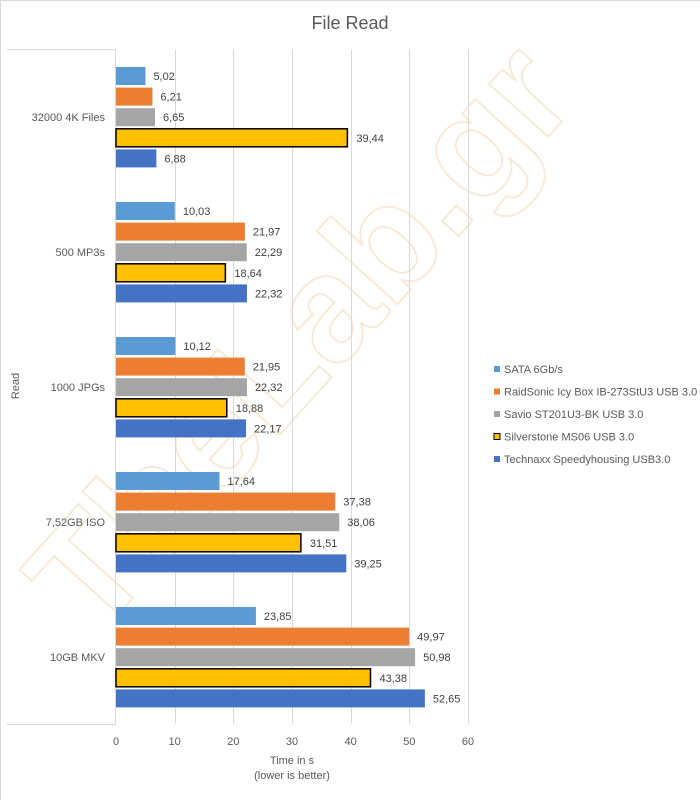  What do you see at coordinates (116, 742) in the screenshot?
I see `x-tick-label: 0` at bounding box center [116, 742].